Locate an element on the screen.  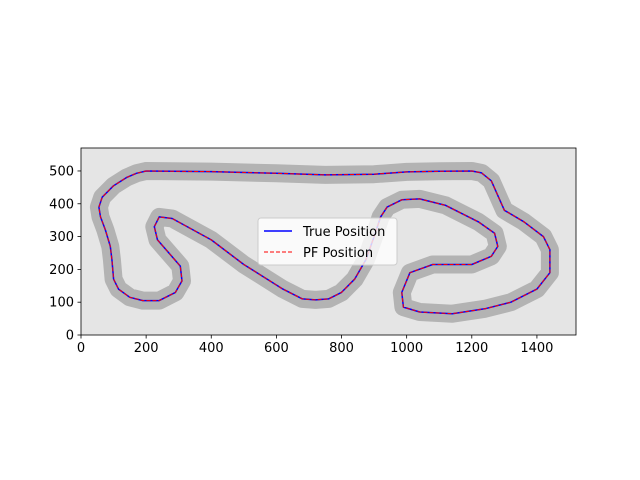
x-tick-label: 1200 is located at coordinates (471, 348).